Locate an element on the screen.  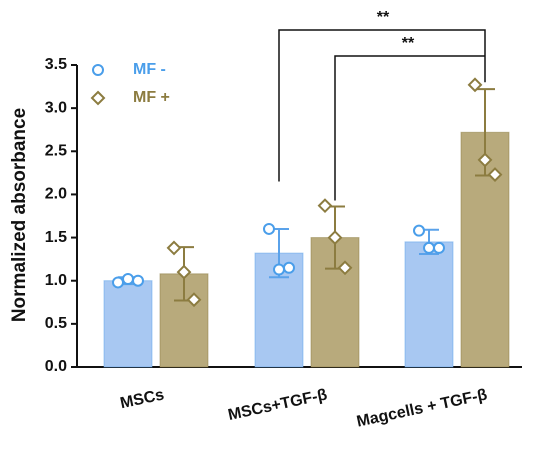
x-tick-label: Magcells + TGF-β is located at coordinates (422, 408).